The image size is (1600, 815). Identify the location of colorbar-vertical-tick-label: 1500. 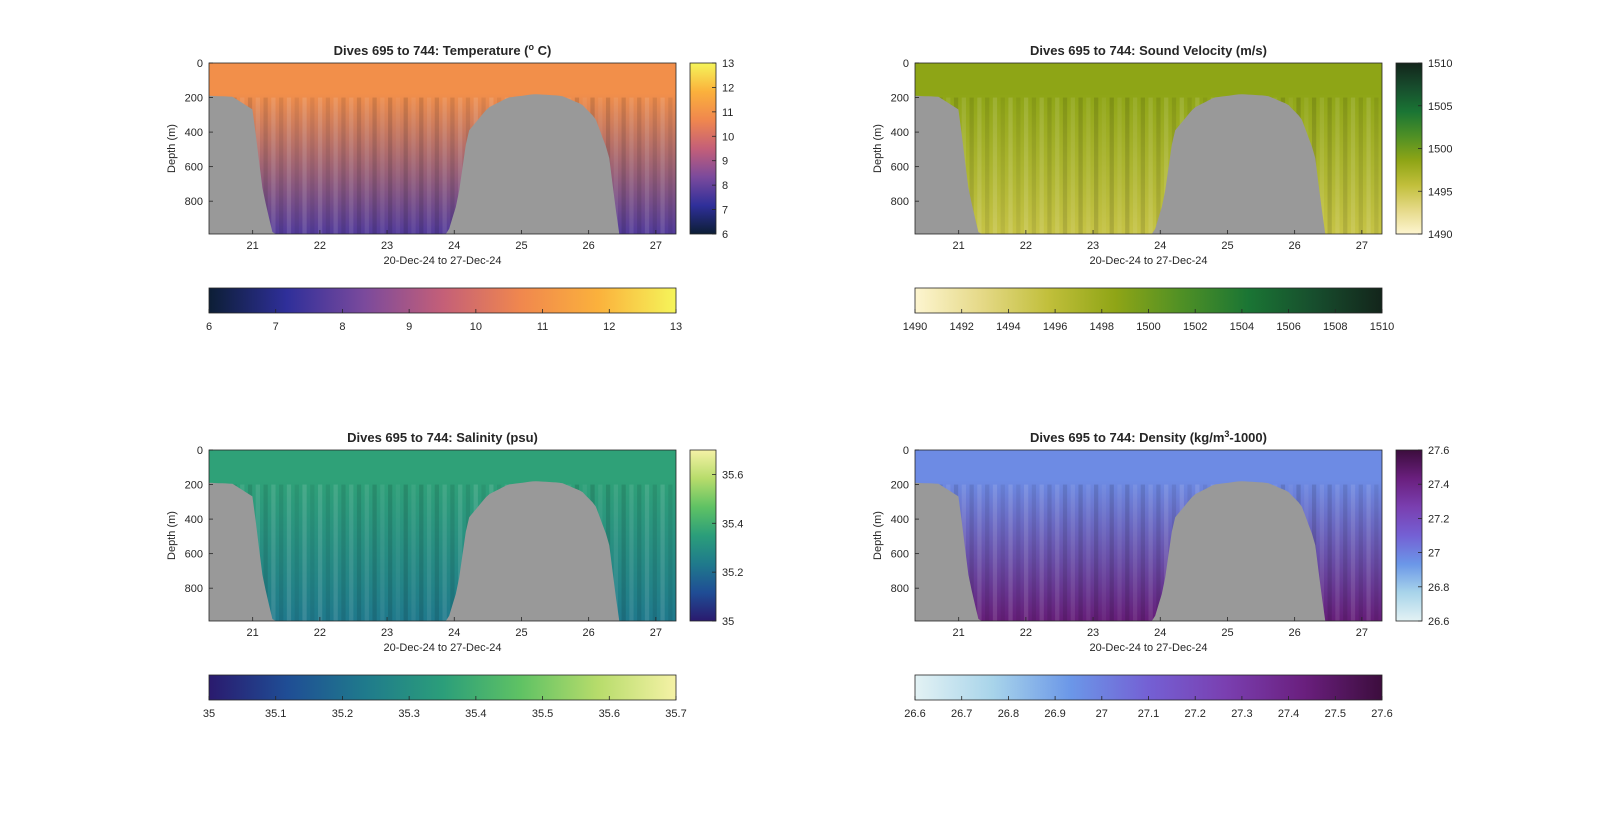
(1440, 150).